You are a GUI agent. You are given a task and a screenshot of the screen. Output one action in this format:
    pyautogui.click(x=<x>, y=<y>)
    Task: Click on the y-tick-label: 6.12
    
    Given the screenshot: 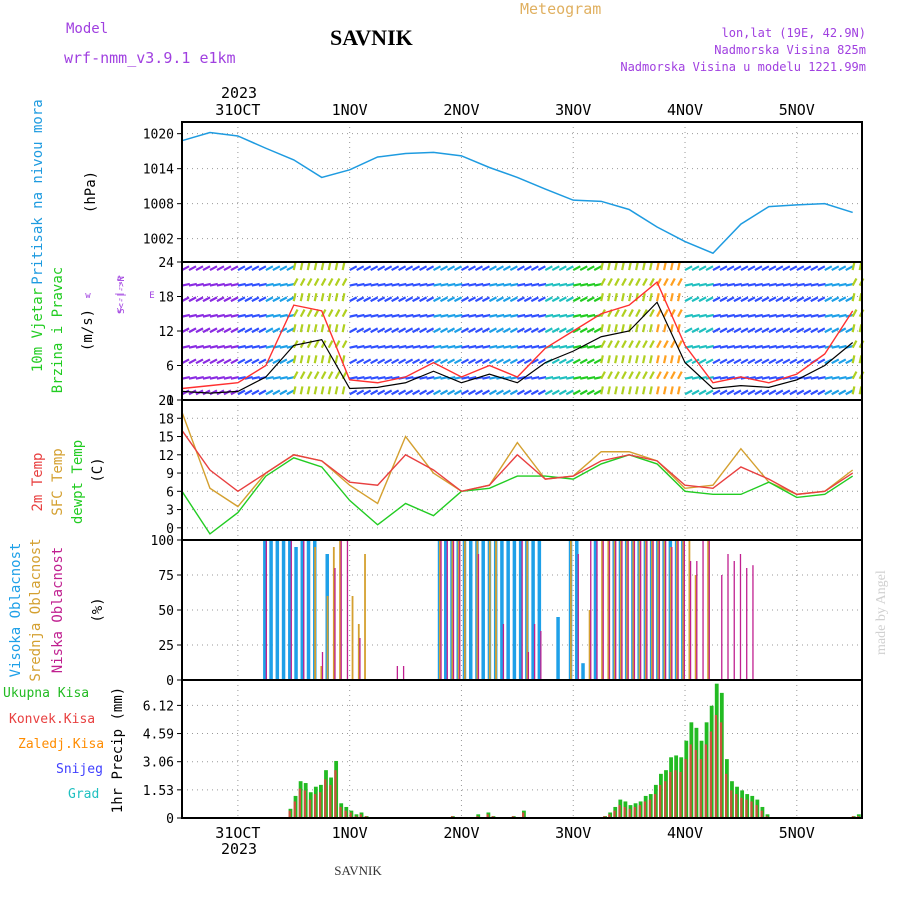 What is the action you would take?
    pyautogui.click(x=158, y=706)
    